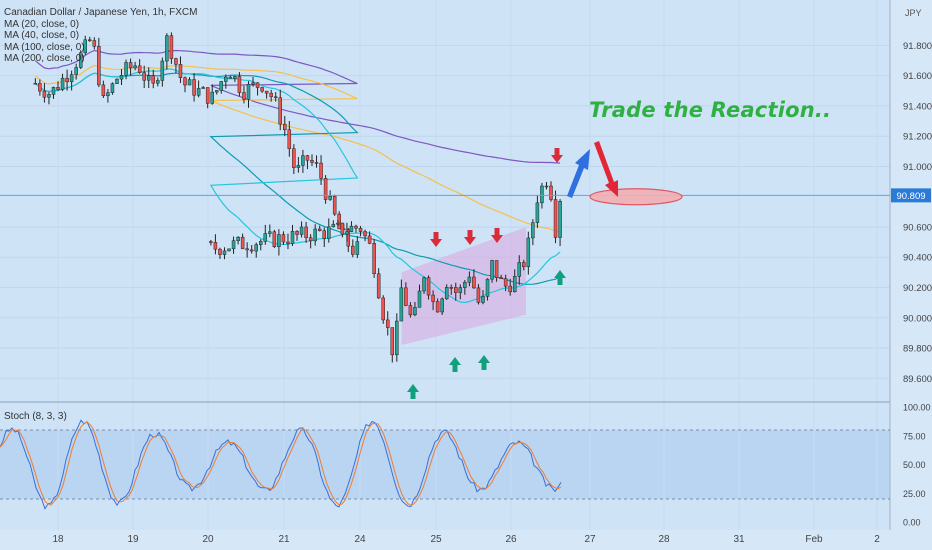  What do you see at coordinates (917, 288) in the screenshot?
I see `y-tick-label-7: 90.200` at bounding box center [917, 288].